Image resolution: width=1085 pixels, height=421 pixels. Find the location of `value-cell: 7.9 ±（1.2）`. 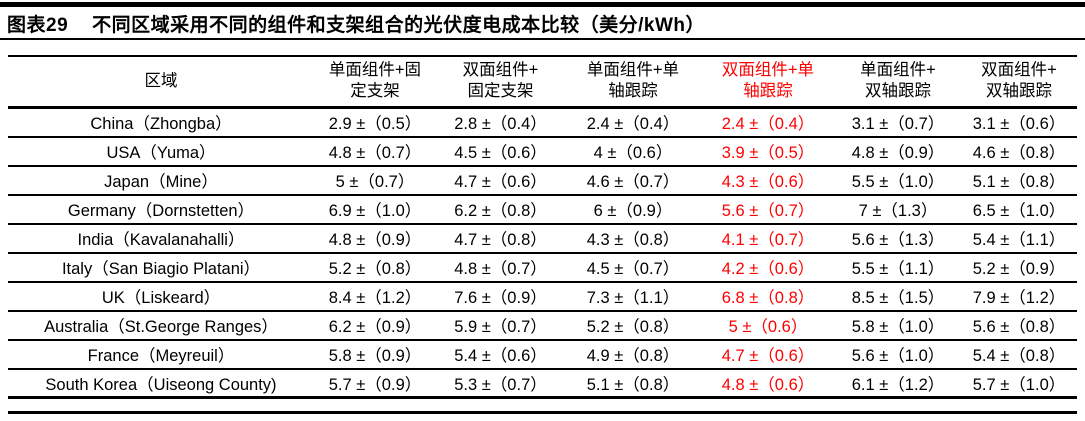

value-cell: 7.9 ±（1.2） is located at coordinates (1019, 296).